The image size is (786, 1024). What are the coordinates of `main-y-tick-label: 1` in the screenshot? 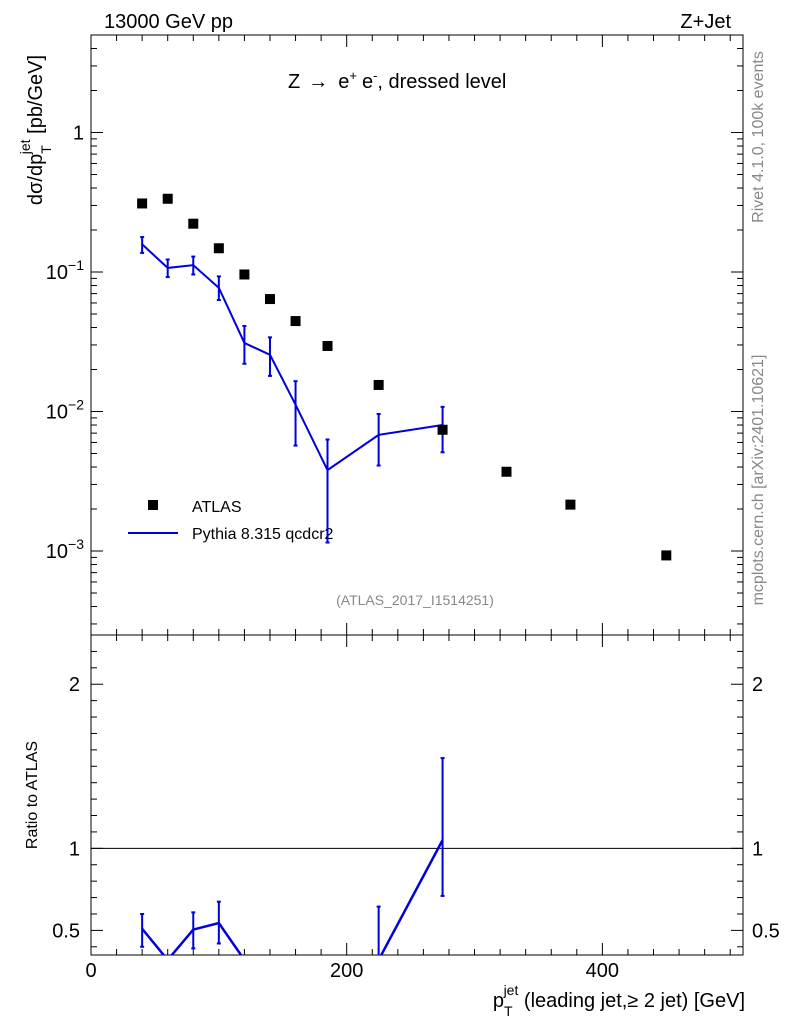 It's located at (78, 134).